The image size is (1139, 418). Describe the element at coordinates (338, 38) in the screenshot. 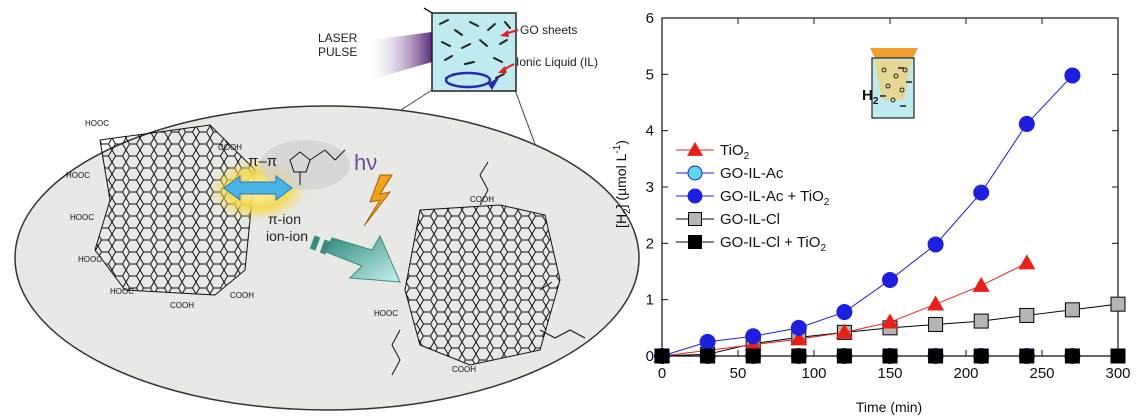

I see `laser-label-line1: LASER` at that location.